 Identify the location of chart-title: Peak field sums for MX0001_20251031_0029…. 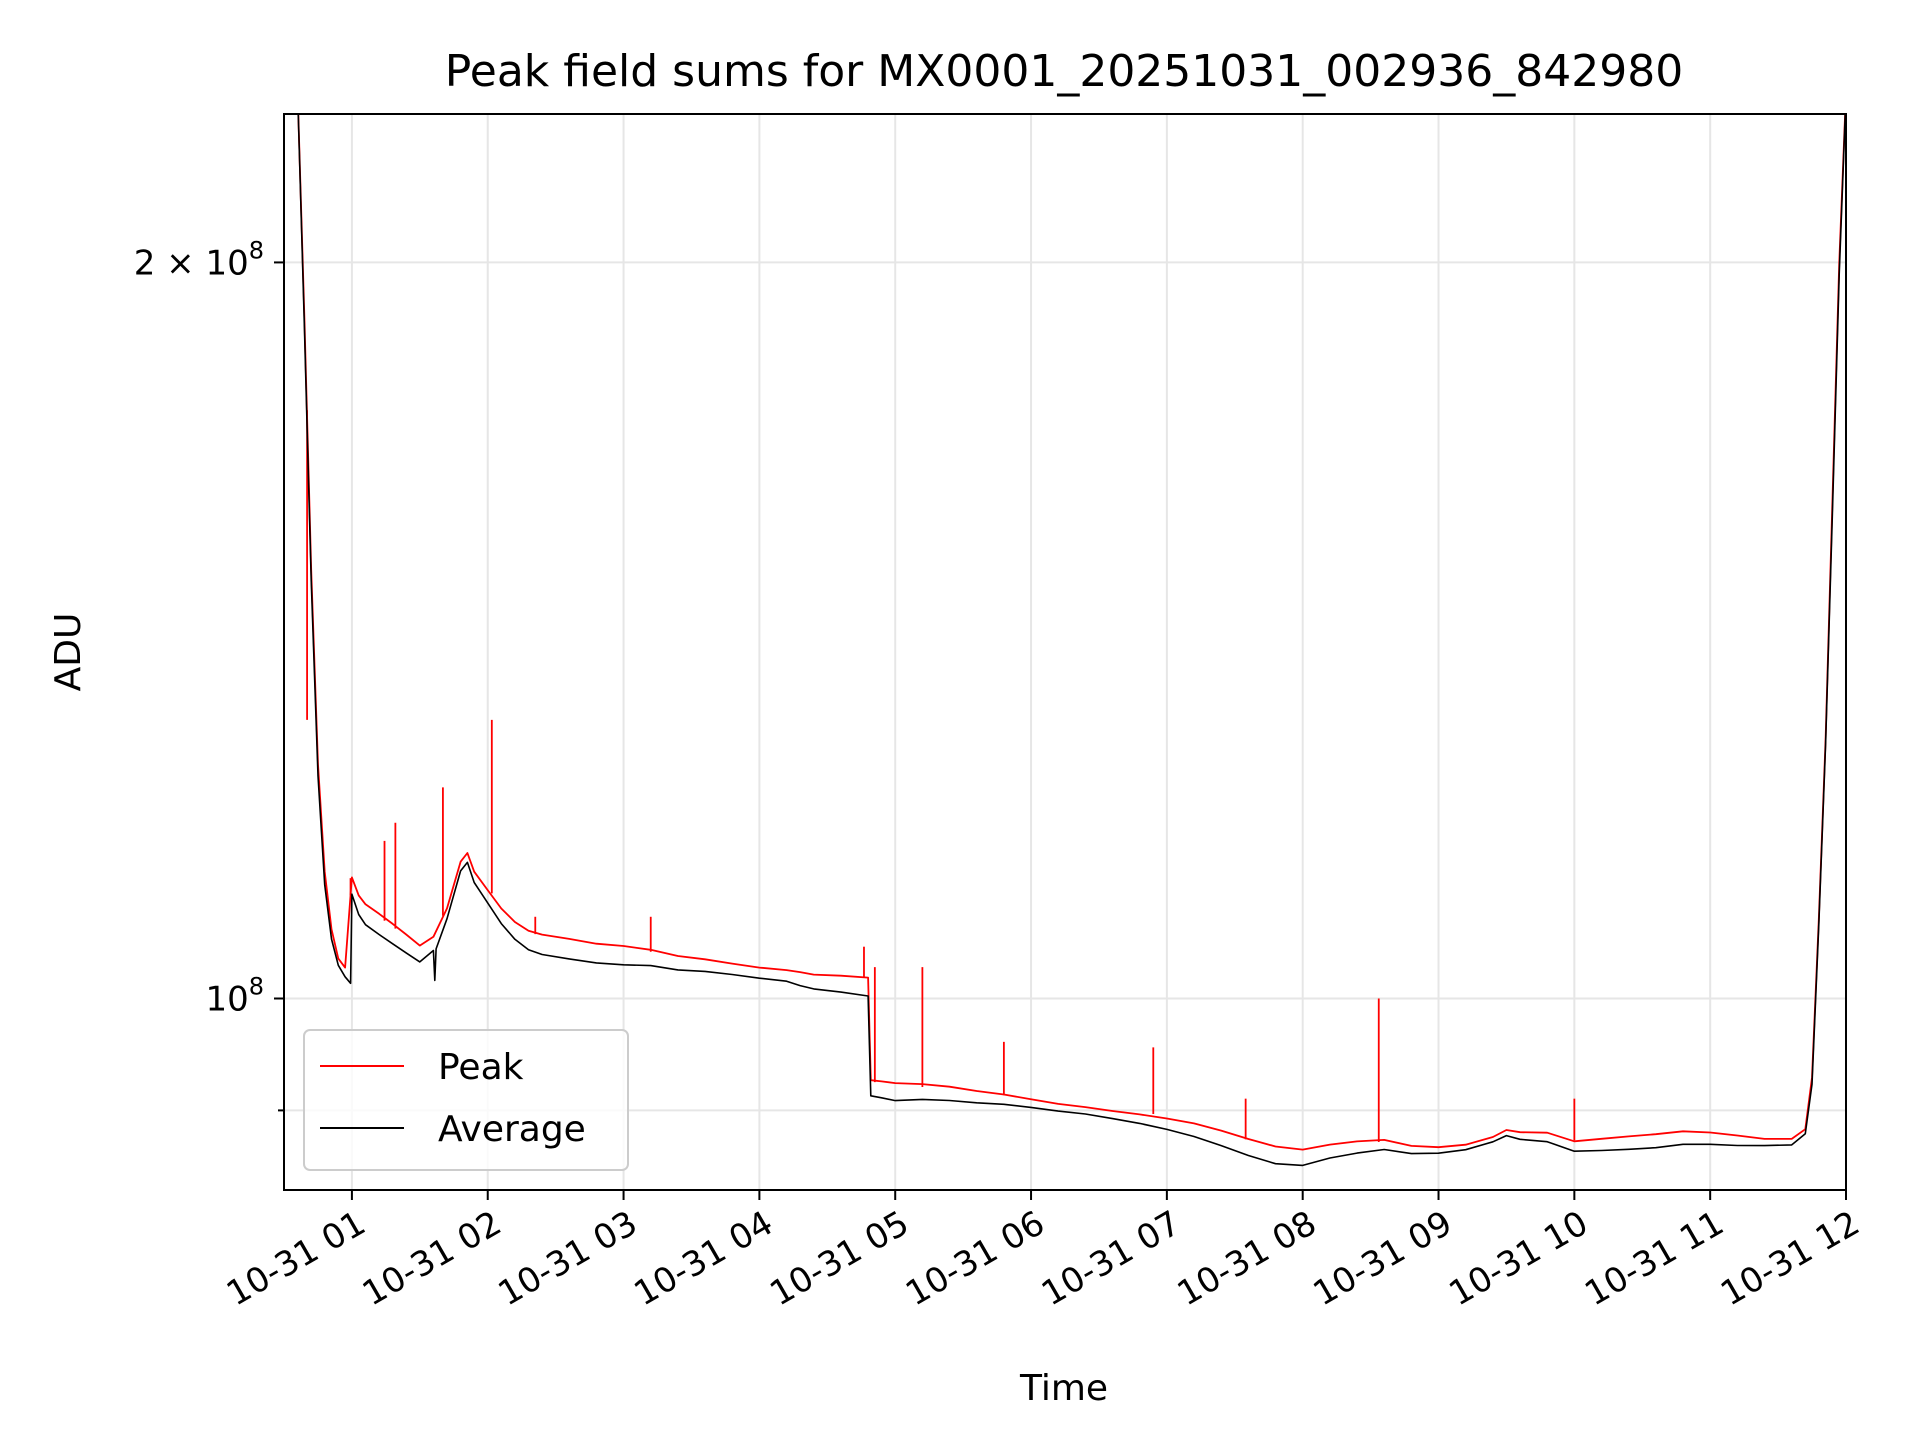
(1064, 71).